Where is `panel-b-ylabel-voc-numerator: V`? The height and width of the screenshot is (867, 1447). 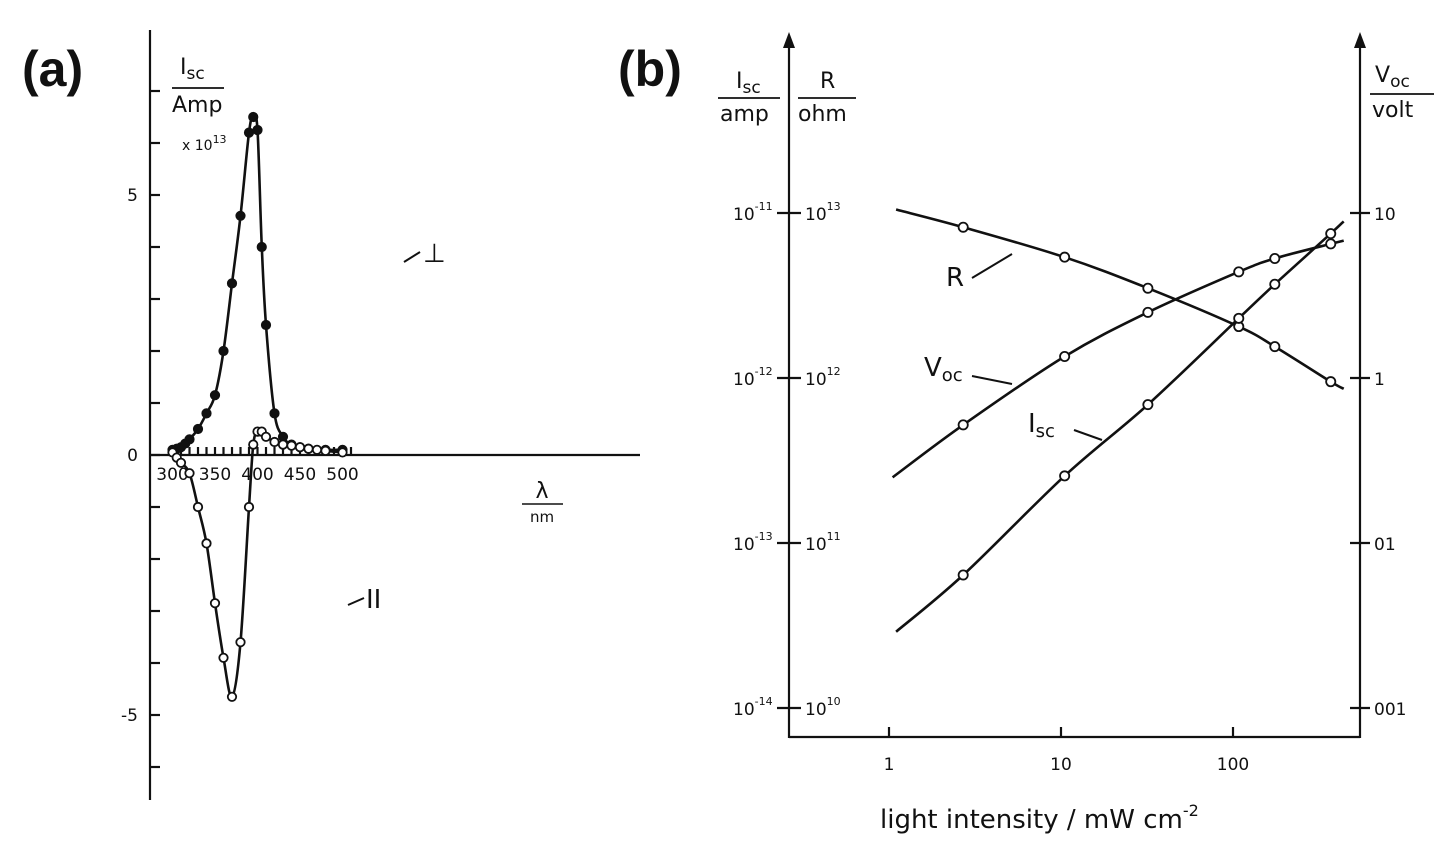
panel-b-ylabel-voc-numerator: V is located at coordinates (1382, 75).